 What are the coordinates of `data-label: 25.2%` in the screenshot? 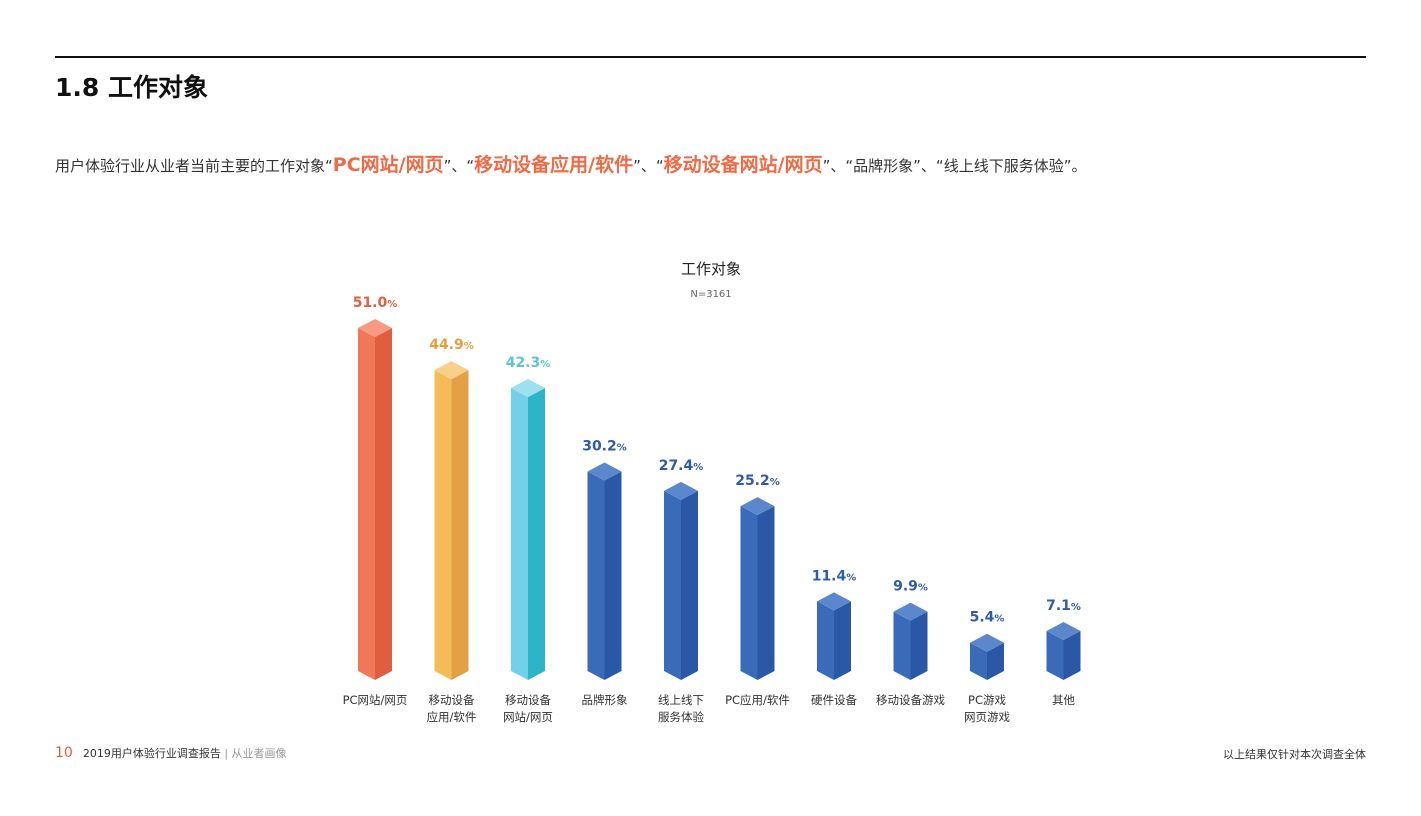 It's located at (757, 481).